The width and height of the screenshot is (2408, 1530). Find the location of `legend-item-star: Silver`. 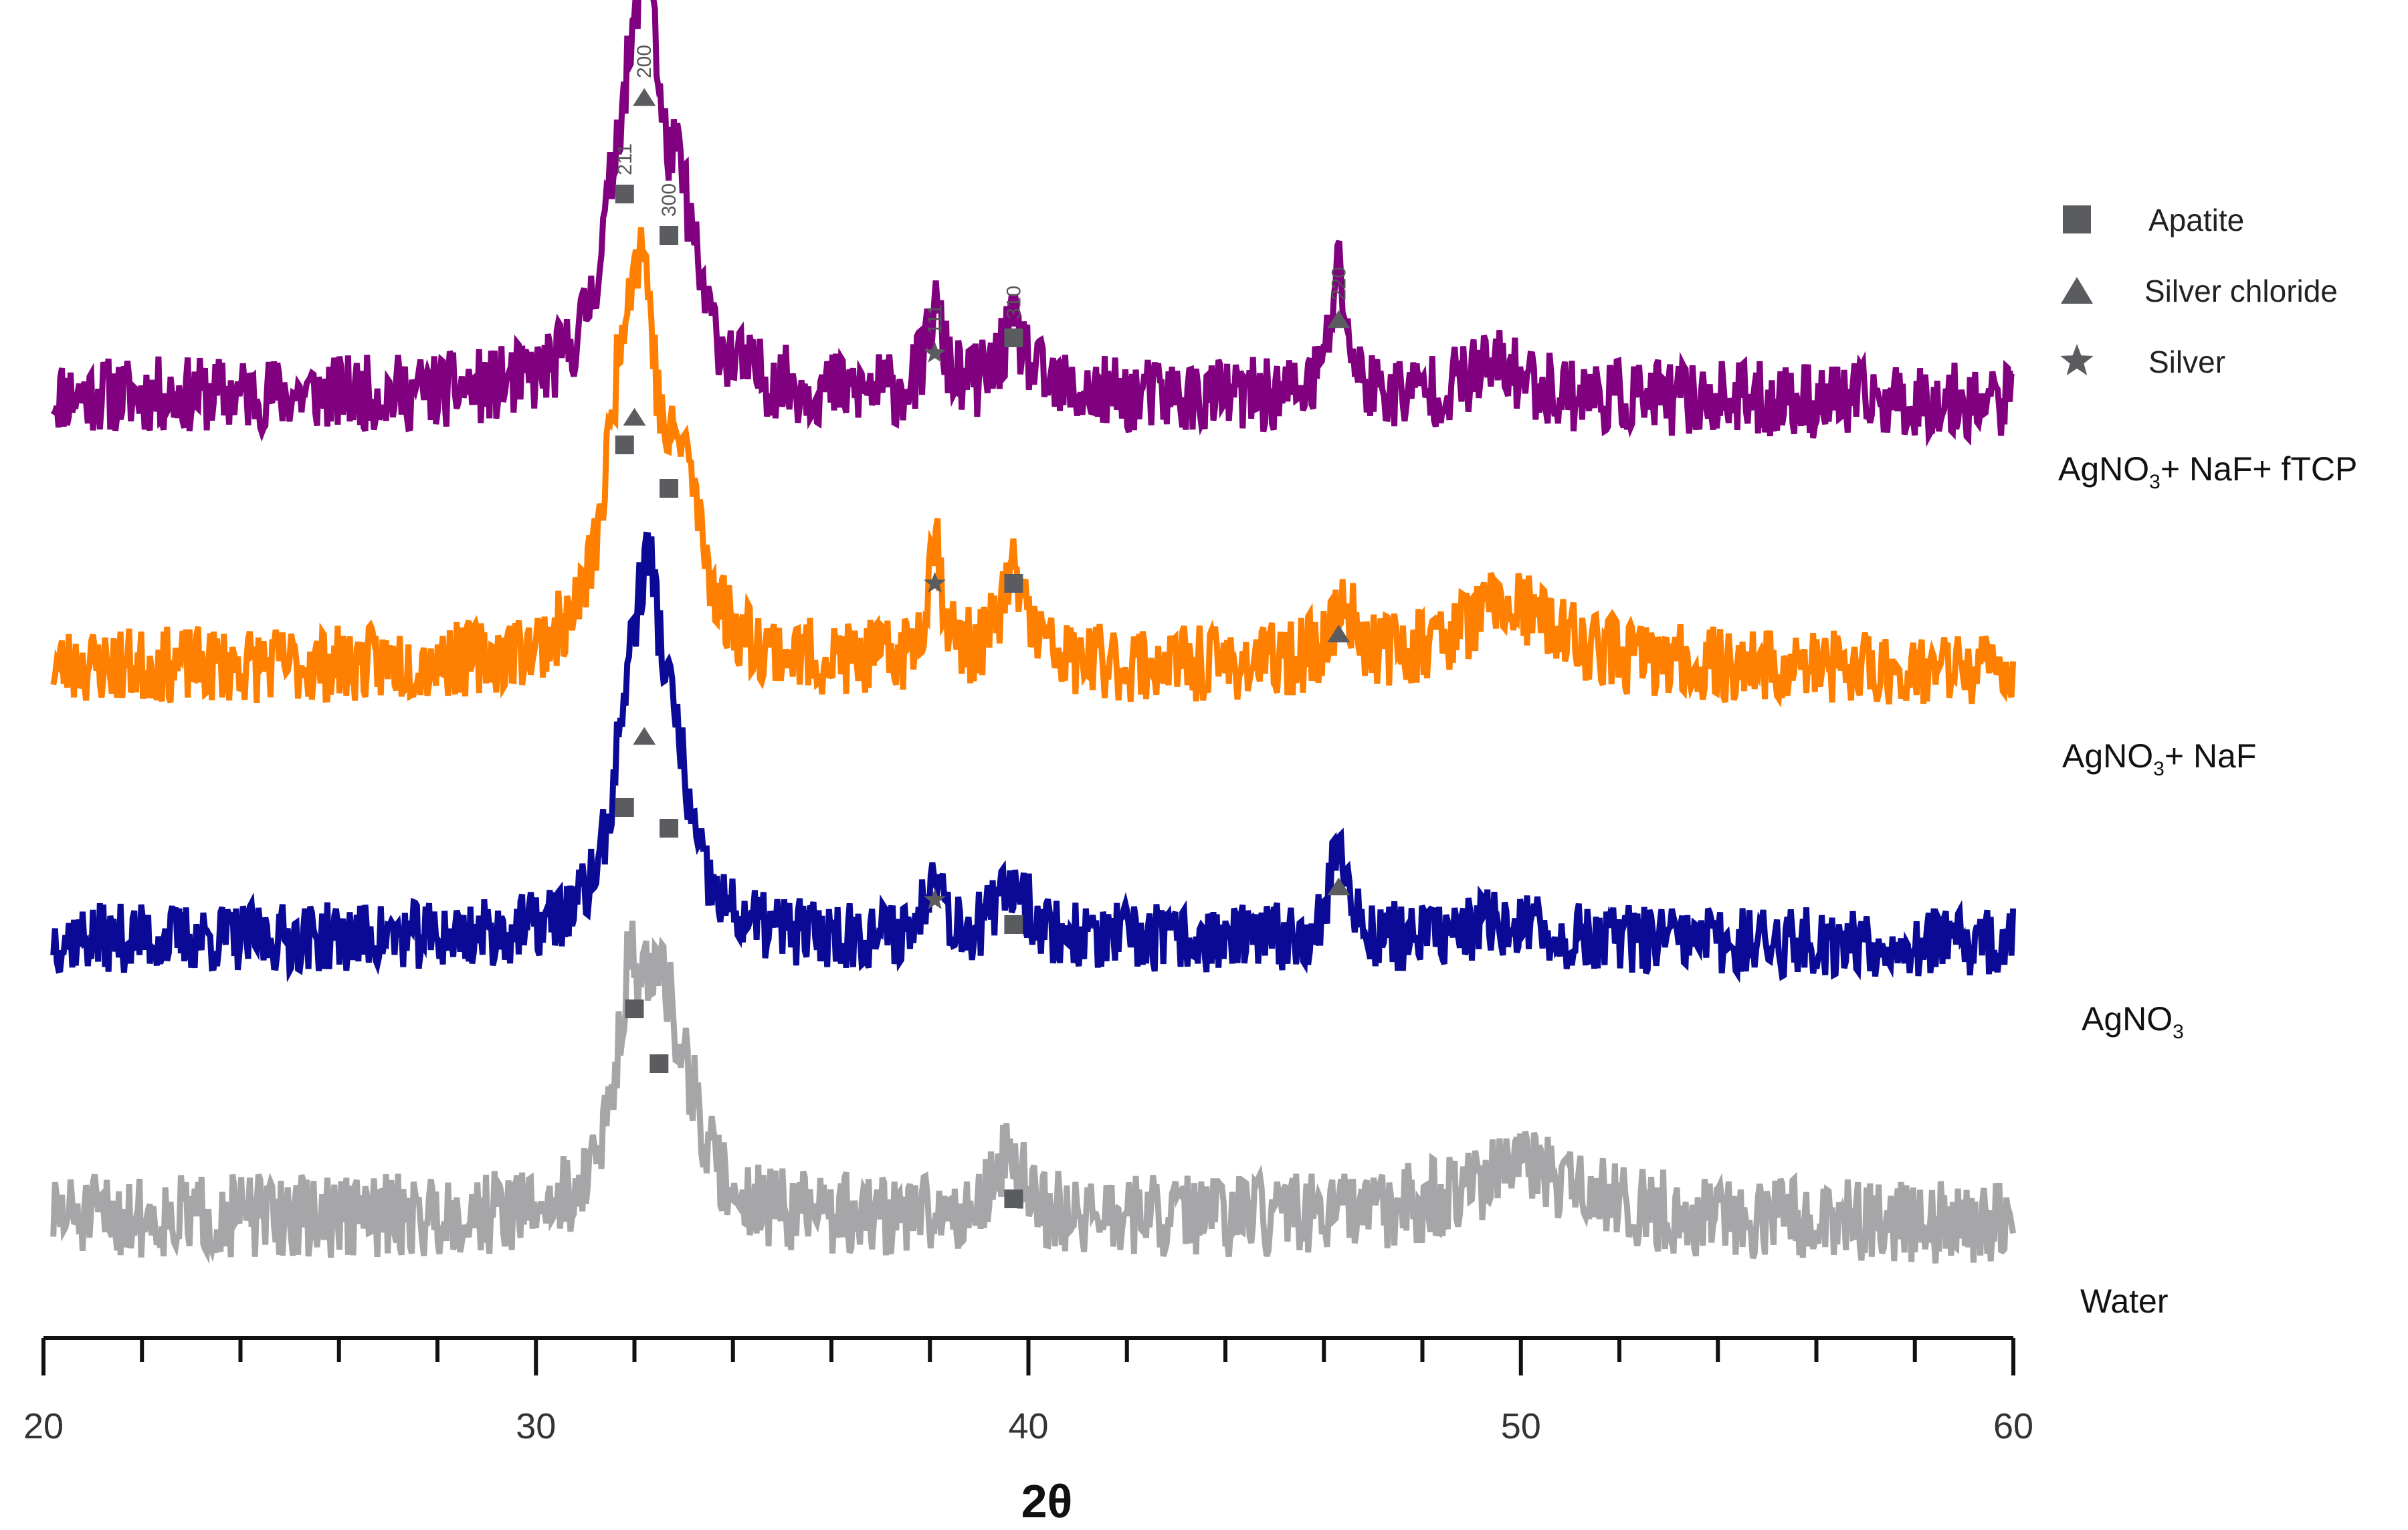

legend-item-star: Silver is located at coordinates (2142, 361).